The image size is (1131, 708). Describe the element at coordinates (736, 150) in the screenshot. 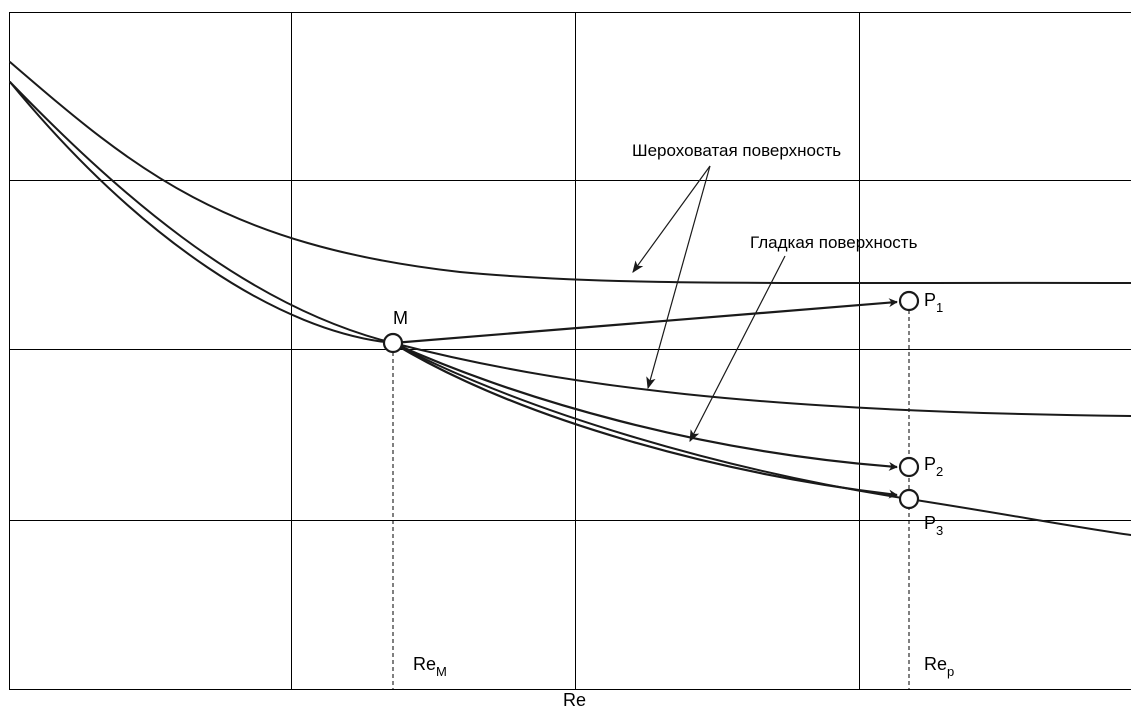

I see `rough-surface-label: Шероховатая поверхность` at that location.